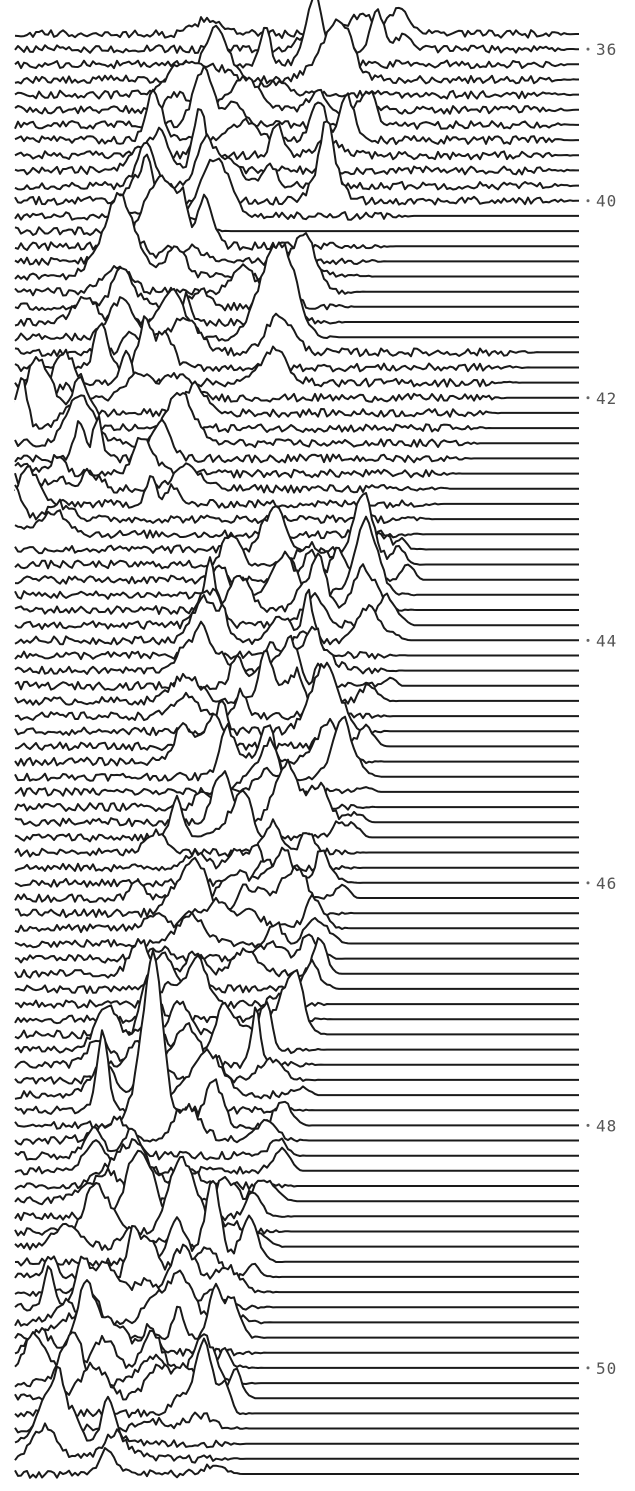 This screenshot has height=1491, width=635. What do you see at coordinates (606, 1125) in the screenshot?
I see `y-tick-label: 48` at bounding box center [606, 1125].